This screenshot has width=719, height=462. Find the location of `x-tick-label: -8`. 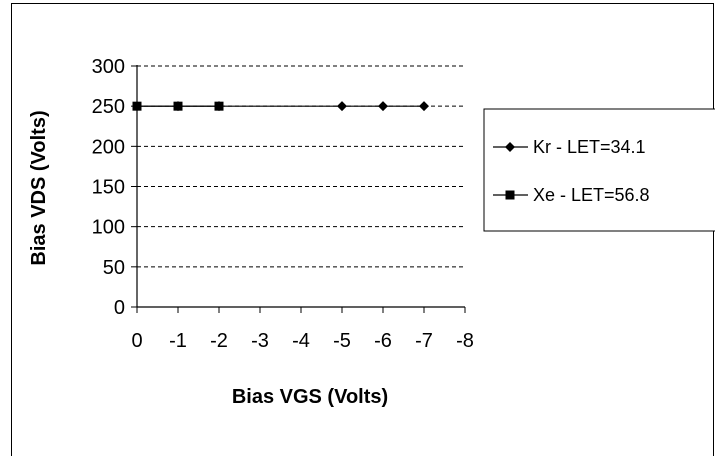

x-tick-label: -8 is located at coordinates (465, 341).